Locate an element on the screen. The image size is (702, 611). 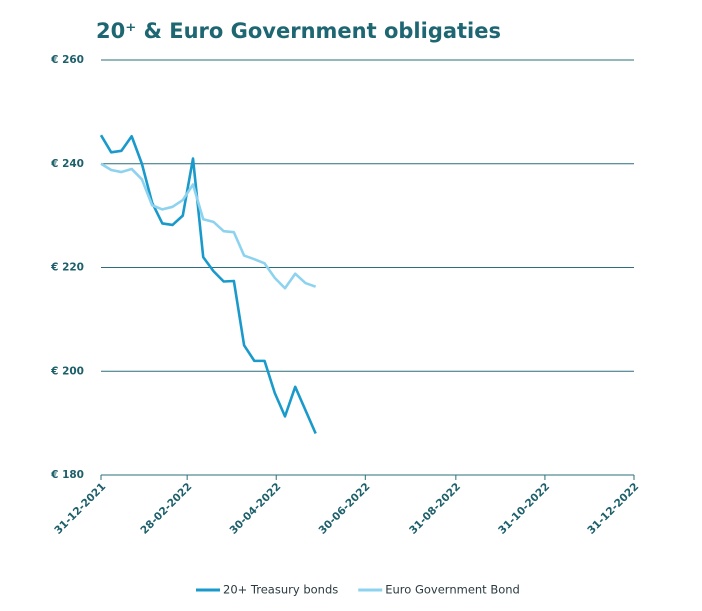
x-tick-label: 28-02-2022 is located at coordinates (166, 509).